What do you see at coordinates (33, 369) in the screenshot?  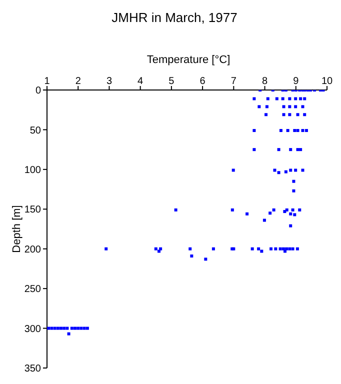 I see `y-tick-label: 350` at bounding box center [33, 369].